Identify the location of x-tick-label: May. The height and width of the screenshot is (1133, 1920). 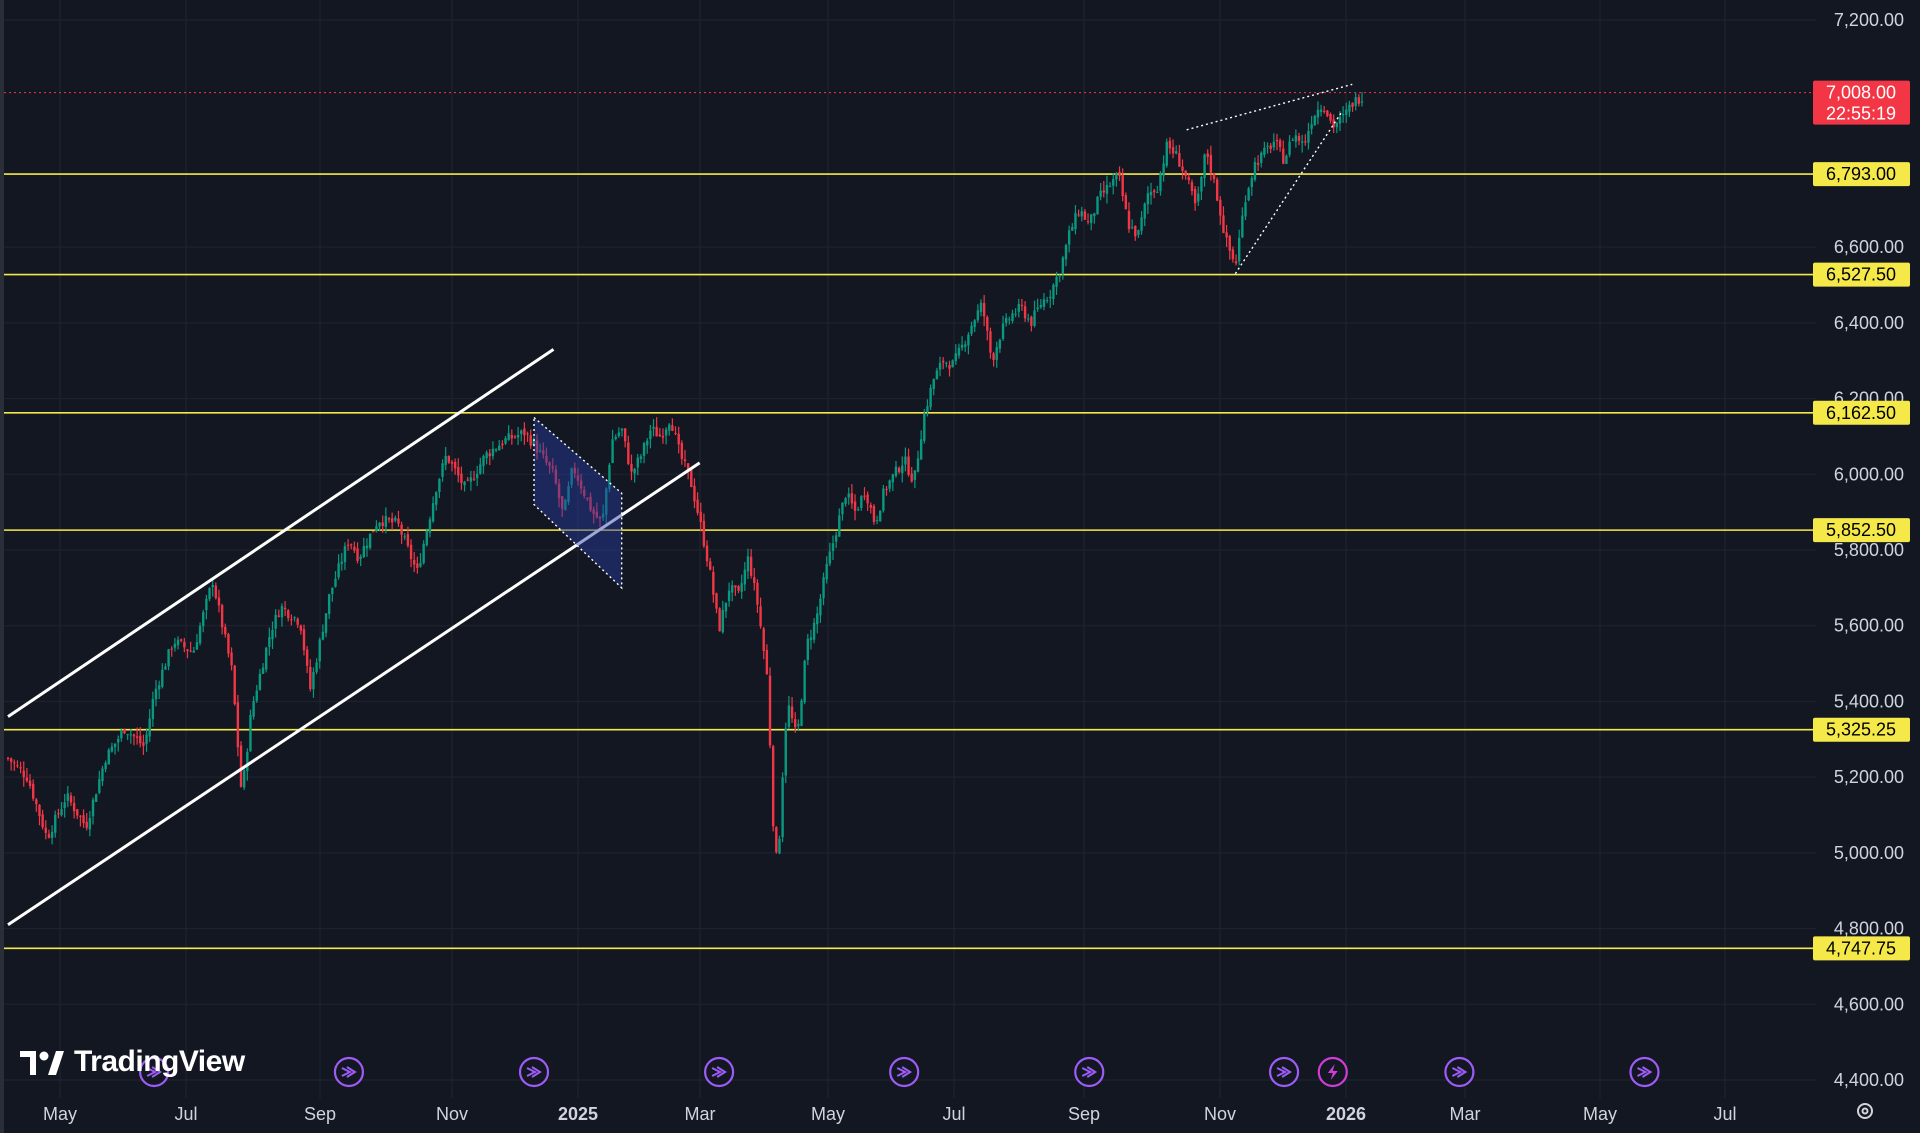
(1600, 1114).